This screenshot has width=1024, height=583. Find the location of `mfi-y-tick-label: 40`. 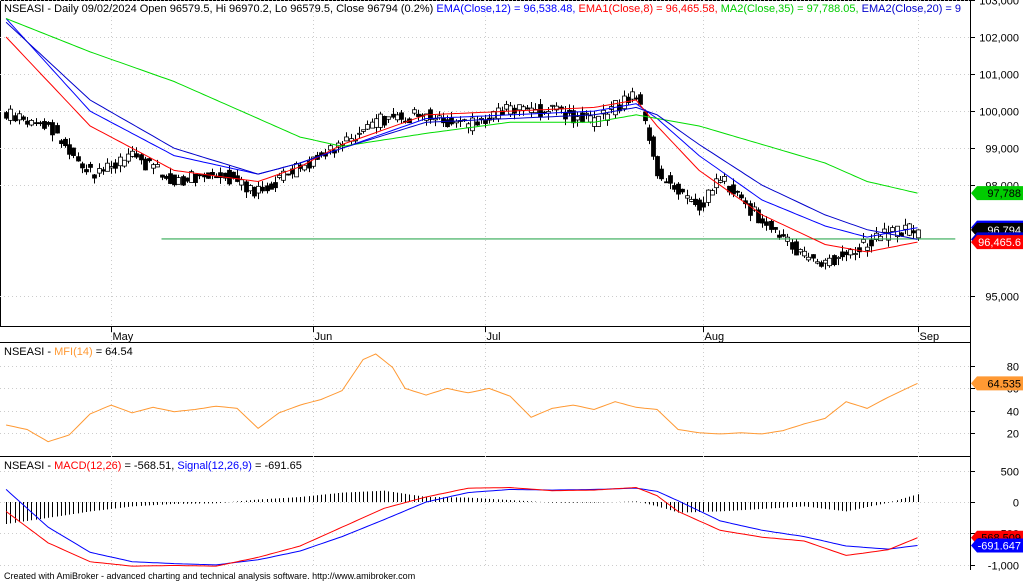

mfi-y-tick-label: 40 is located at coordinates (1013, 413).